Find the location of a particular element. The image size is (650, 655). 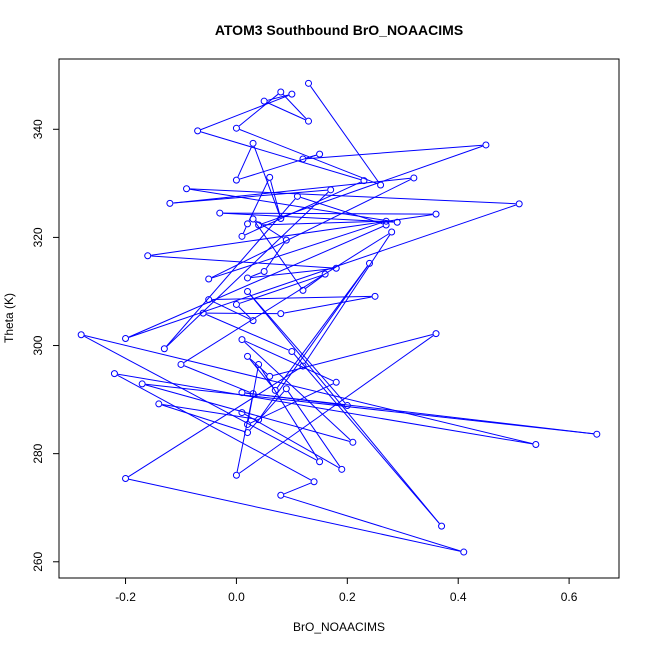

y-tick-label: 340 is located at coordinates (38, 129).